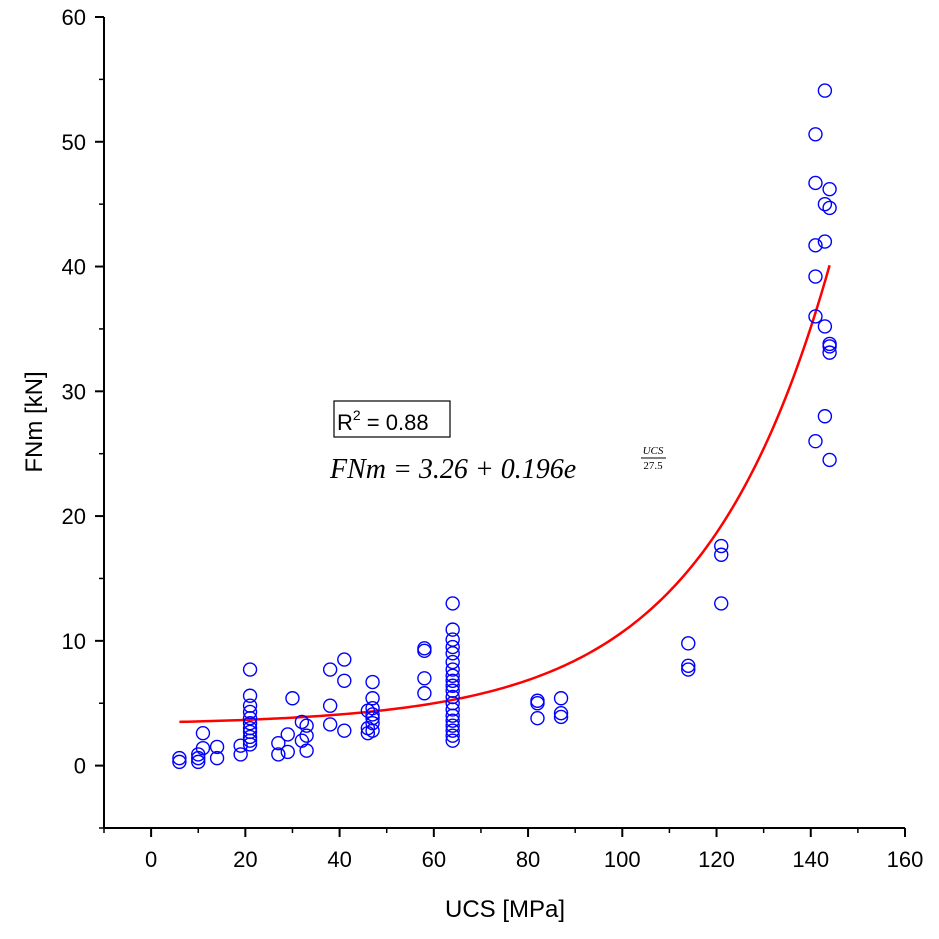 The height and width of the screenshot is (939, 939). What do you see at coordinates (34, 421) in the screenshot?
I see `y-axis-title: FNm [kN]` at bounding box center [34, 421].